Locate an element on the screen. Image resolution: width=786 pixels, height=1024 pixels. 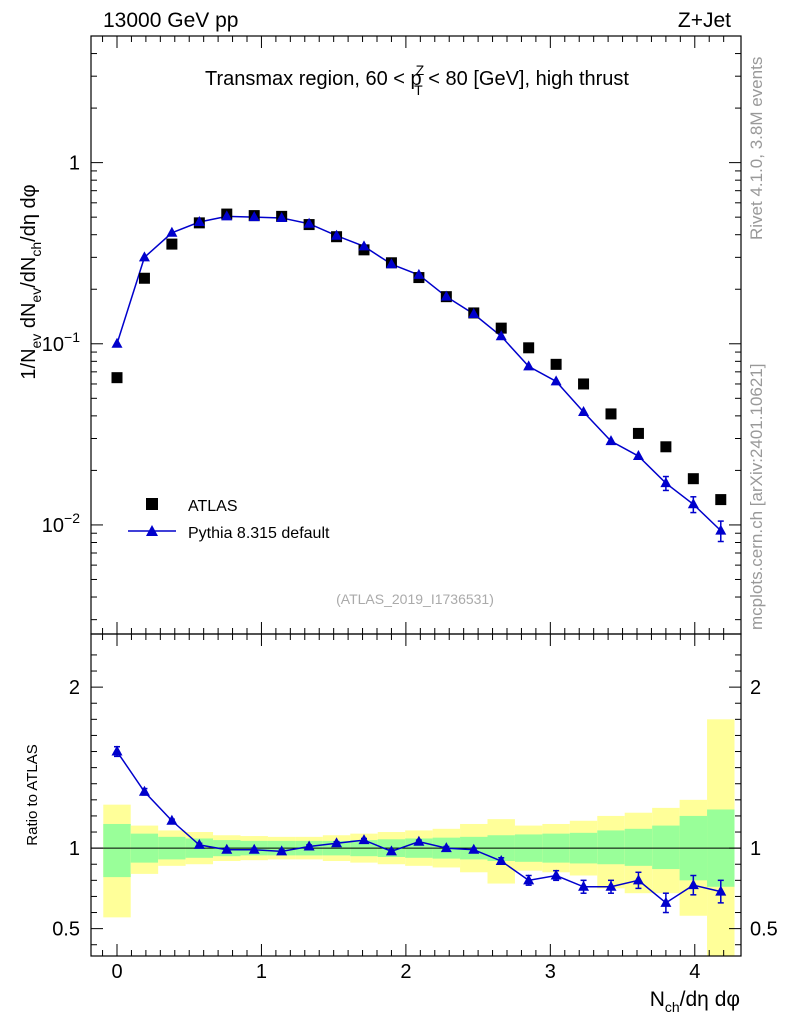
x-tick-label: 1 is located at coordinates (261, 972).